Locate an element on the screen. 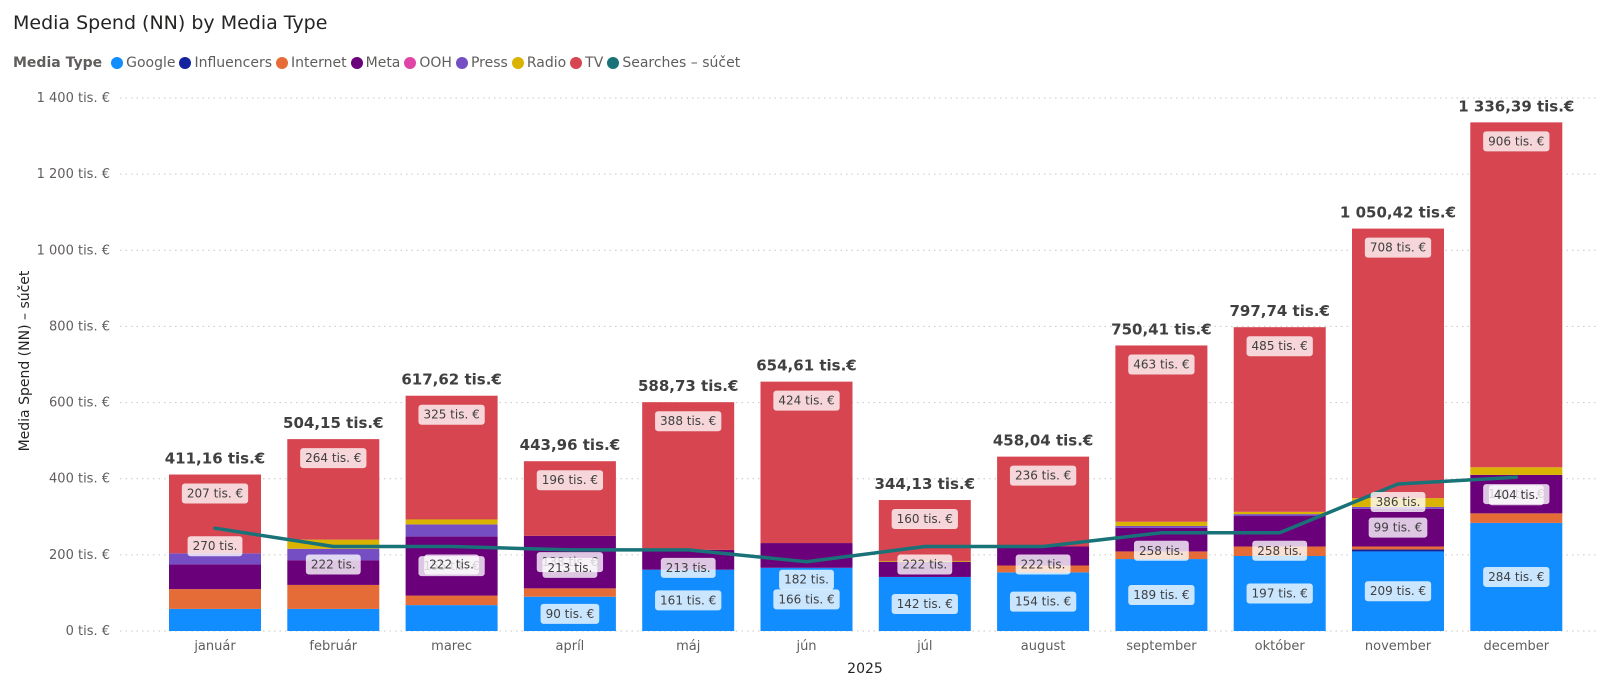 The width and height of the screenshot is (1615, 694). data-label-tv: 424 tis. € is located at coordinates (806, 401).